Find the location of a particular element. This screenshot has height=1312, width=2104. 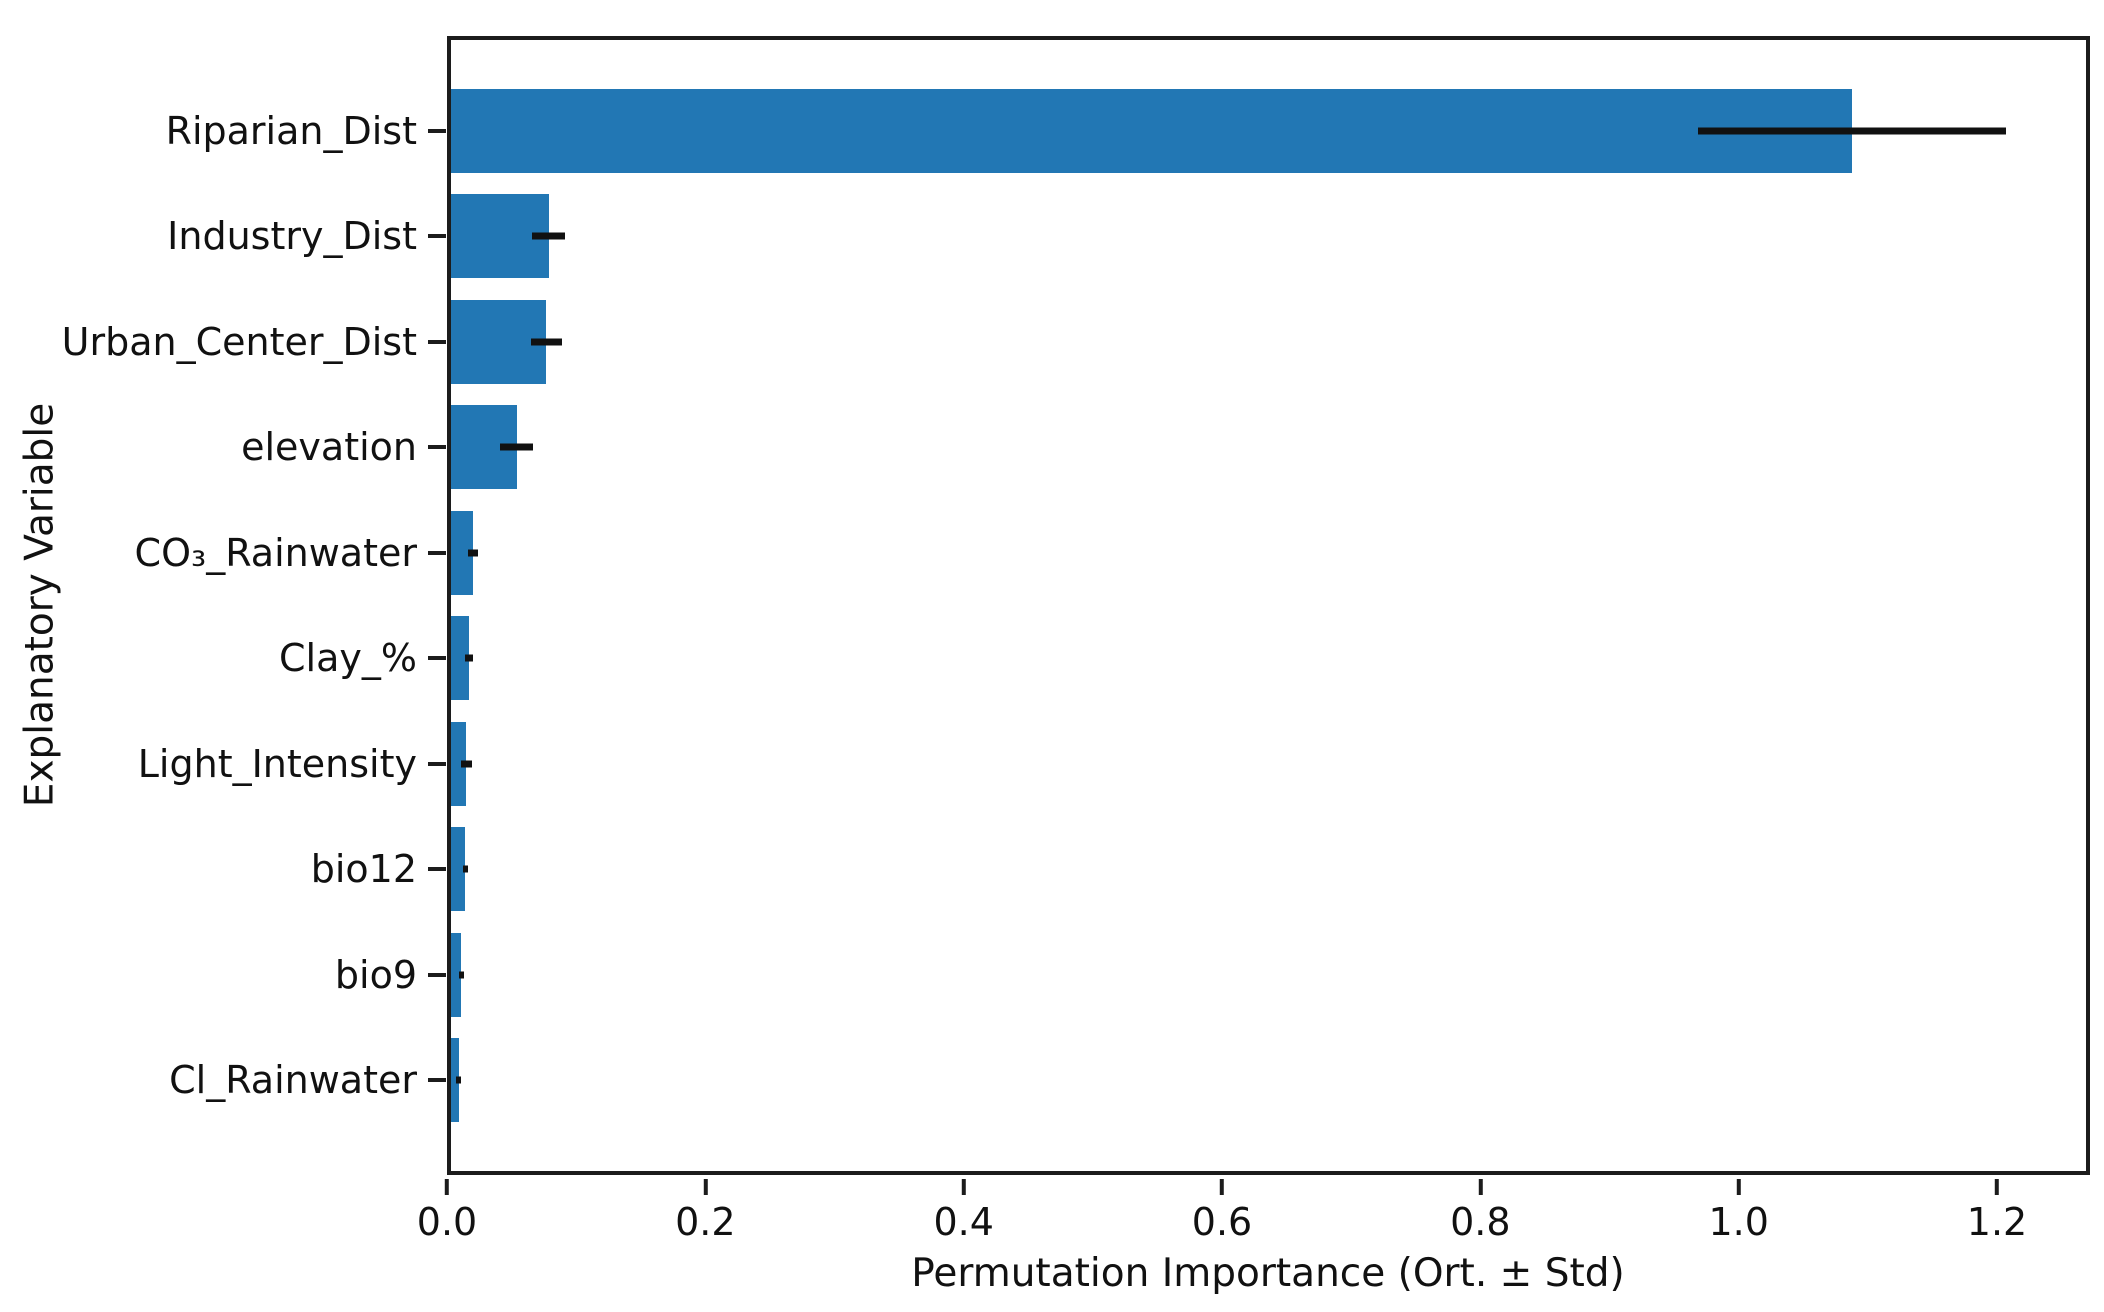

x-tick: 0.8 is located at coordinates (1480, 1211).